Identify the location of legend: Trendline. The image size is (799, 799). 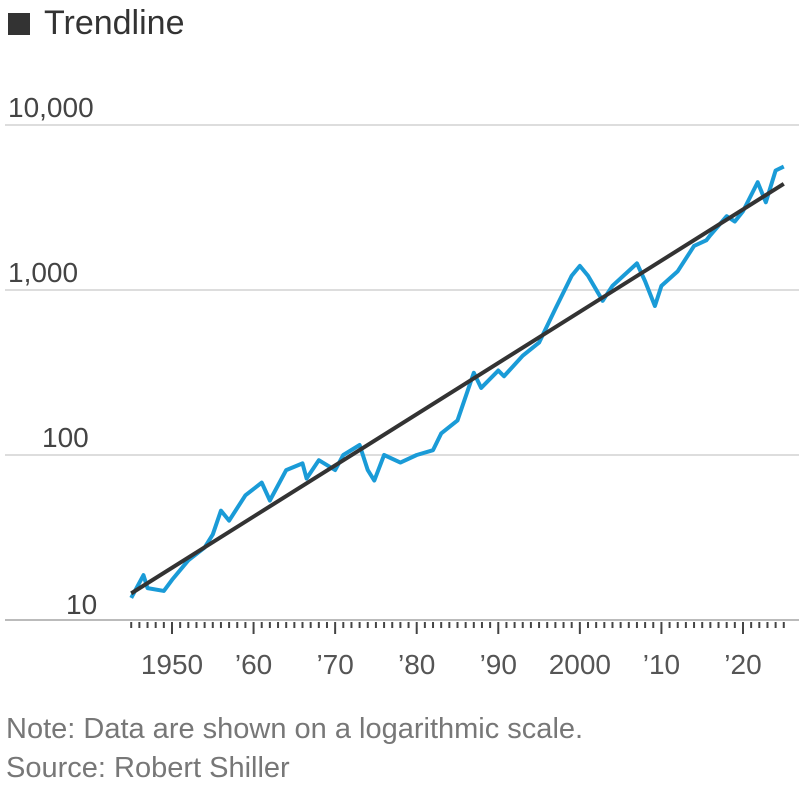
(96, 23).